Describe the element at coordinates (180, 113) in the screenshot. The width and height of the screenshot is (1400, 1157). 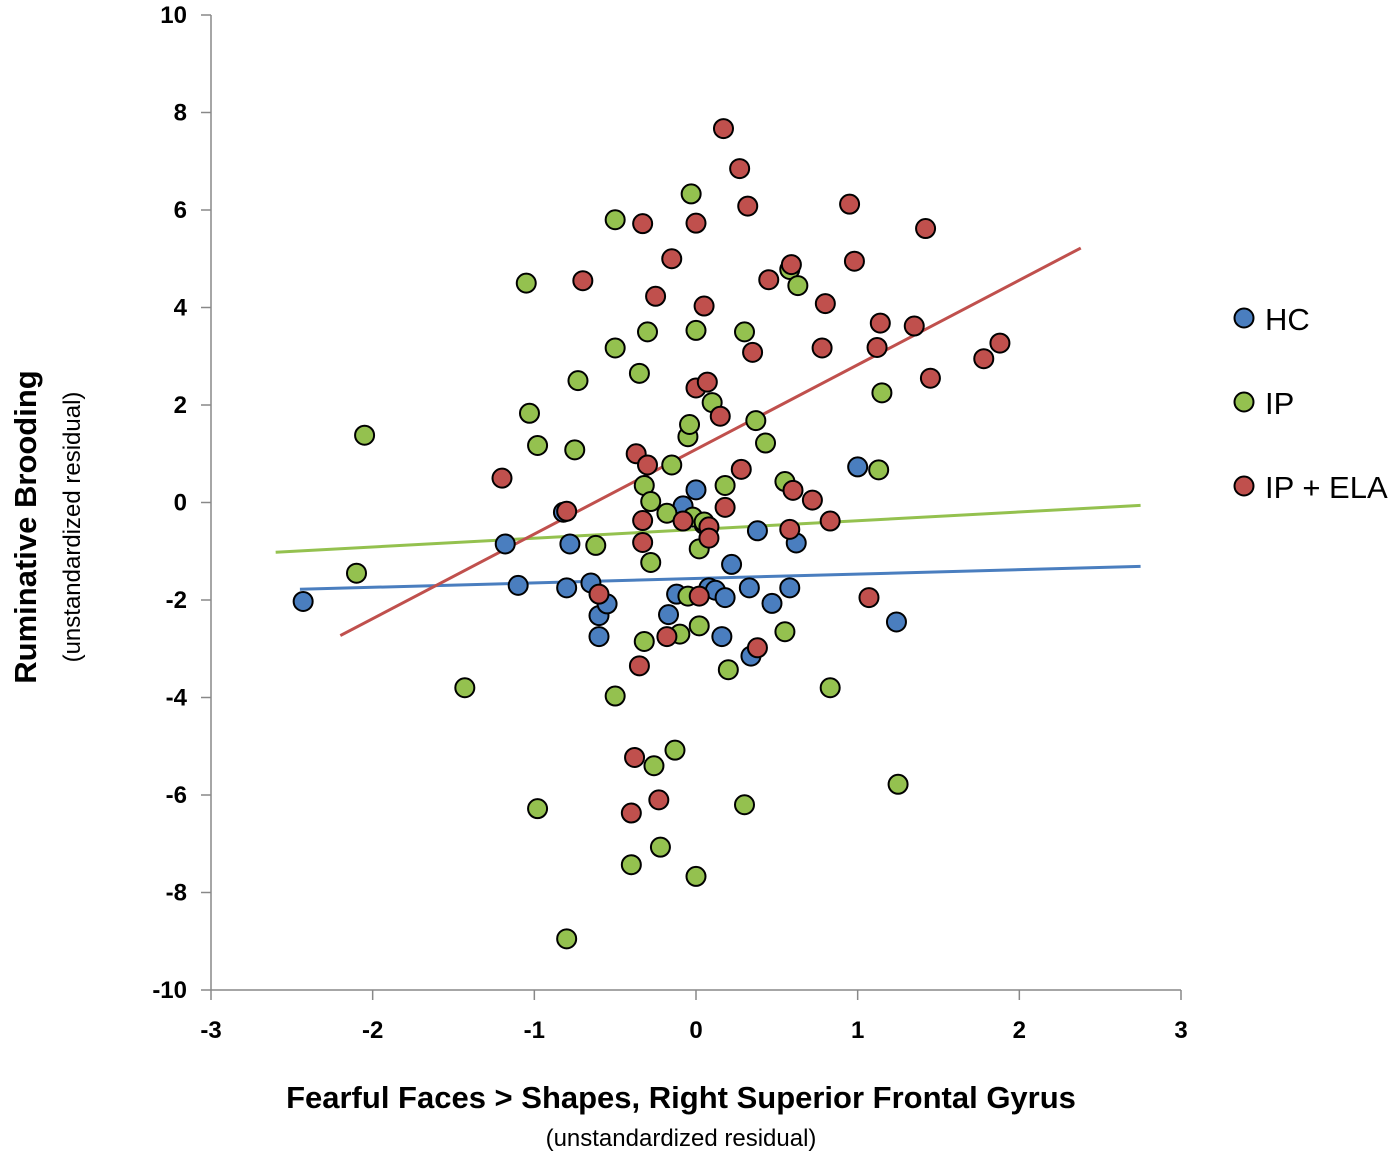
I see `y-tick-label: 8` at that location.